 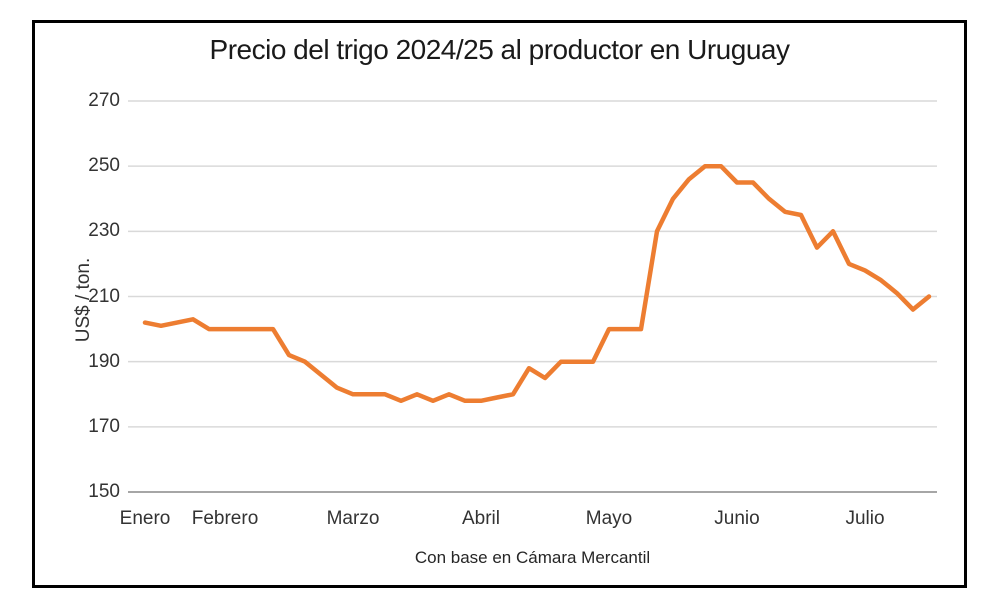 What do you see at coordinates (353, 518) in the screenshot?
I see `x-tick-label-marzo: Marzo` at bounding box center [353, 518].